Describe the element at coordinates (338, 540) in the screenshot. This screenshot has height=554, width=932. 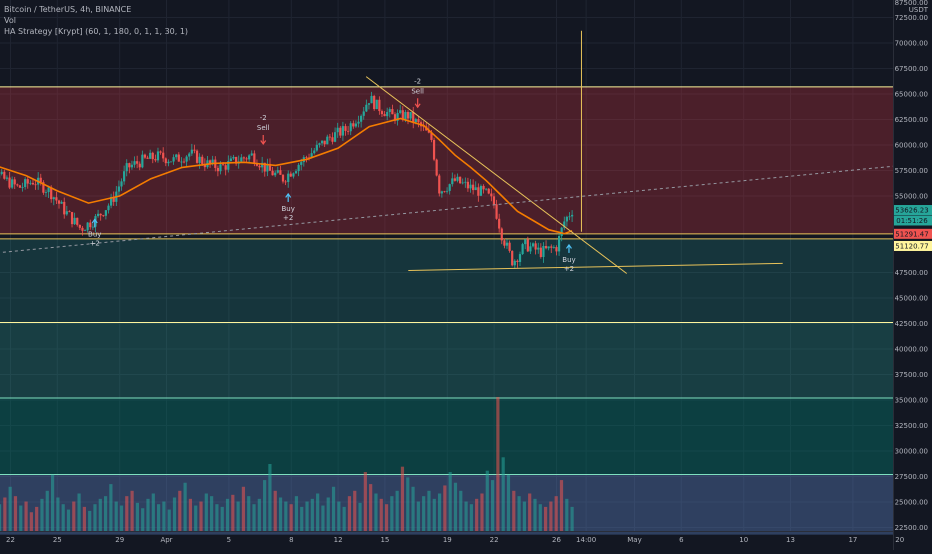
I see `x-tick-label: 12` at that location.